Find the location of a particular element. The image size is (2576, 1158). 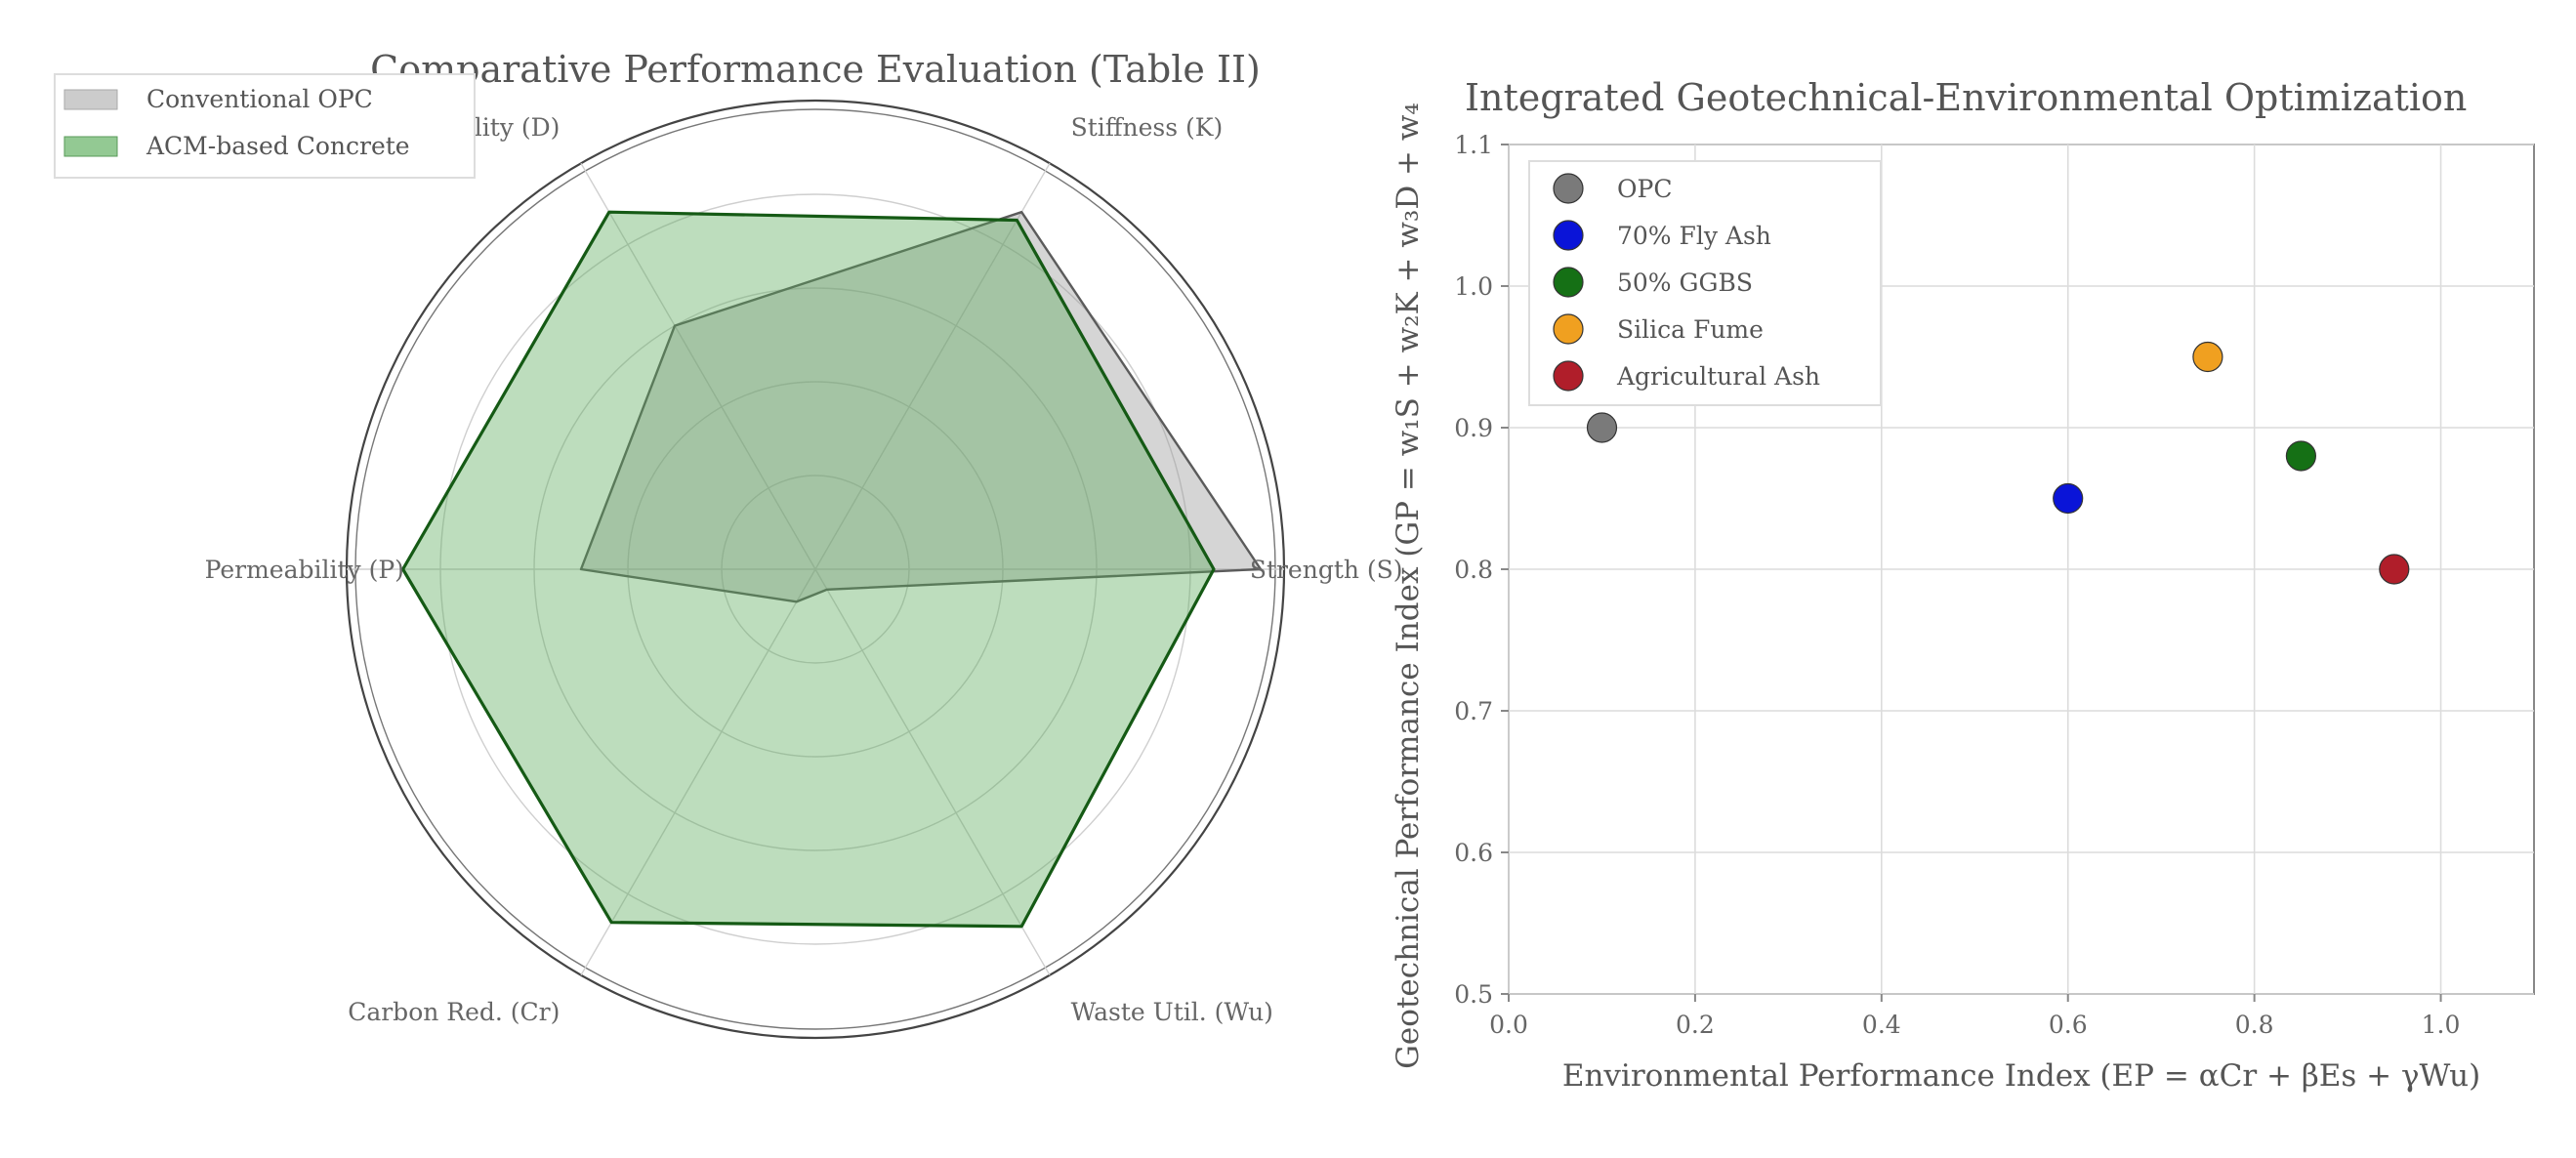

scatter-legend-label: Agricultural Ash is located at coordinates (1718, 376).